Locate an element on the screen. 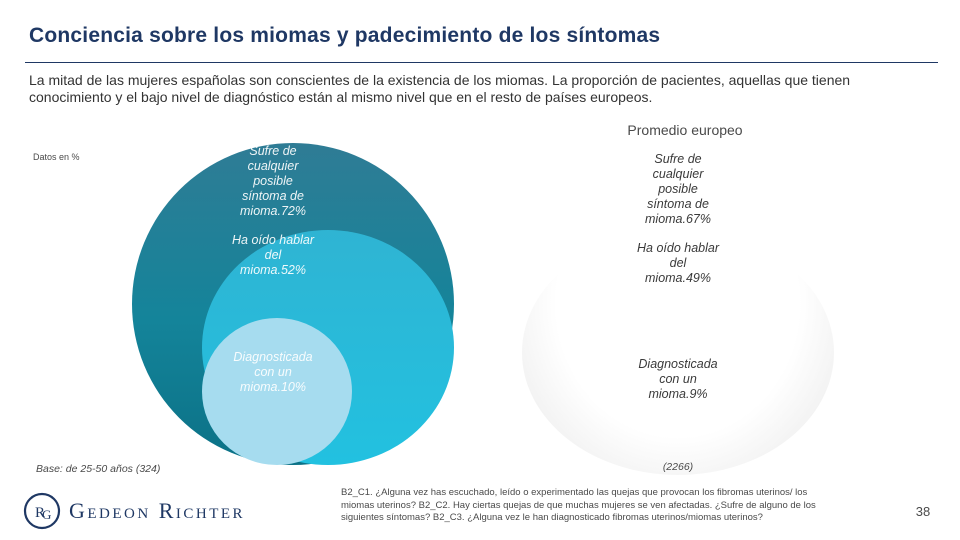  logo-text: Gedeon Richter is located at coordinates (157, 511).